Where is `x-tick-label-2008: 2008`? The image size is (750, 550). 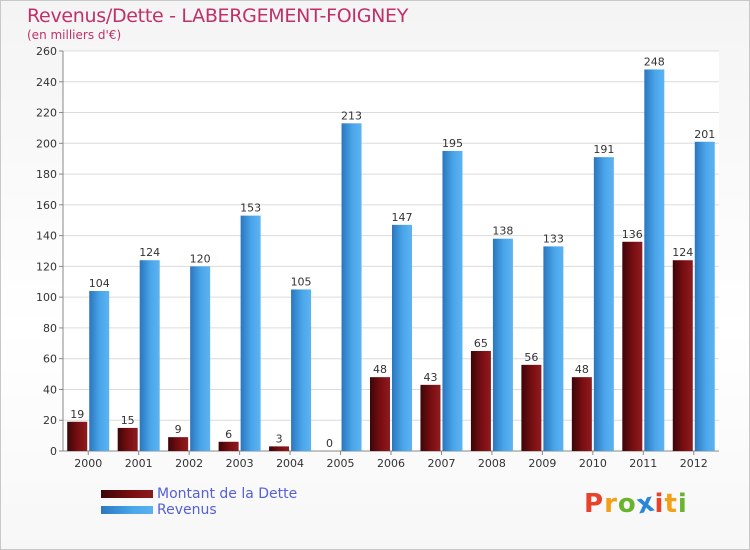 x-tick-label-2008: 2008 is located at coordinates (492, 463).